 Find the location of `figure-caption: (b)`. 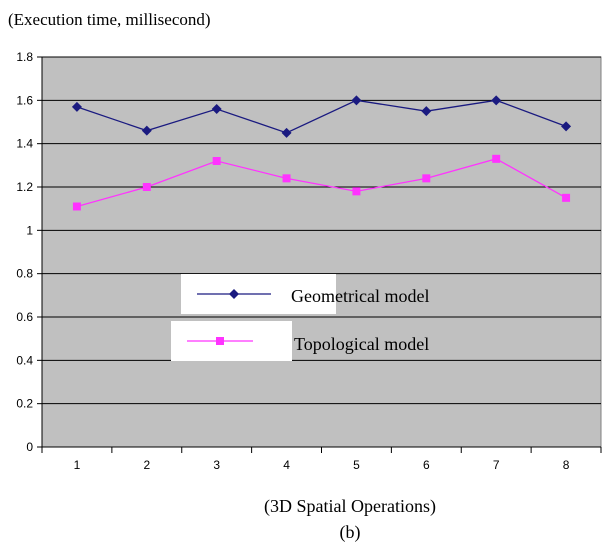

figure-caption: (b) is located at coordinates (350, 532).